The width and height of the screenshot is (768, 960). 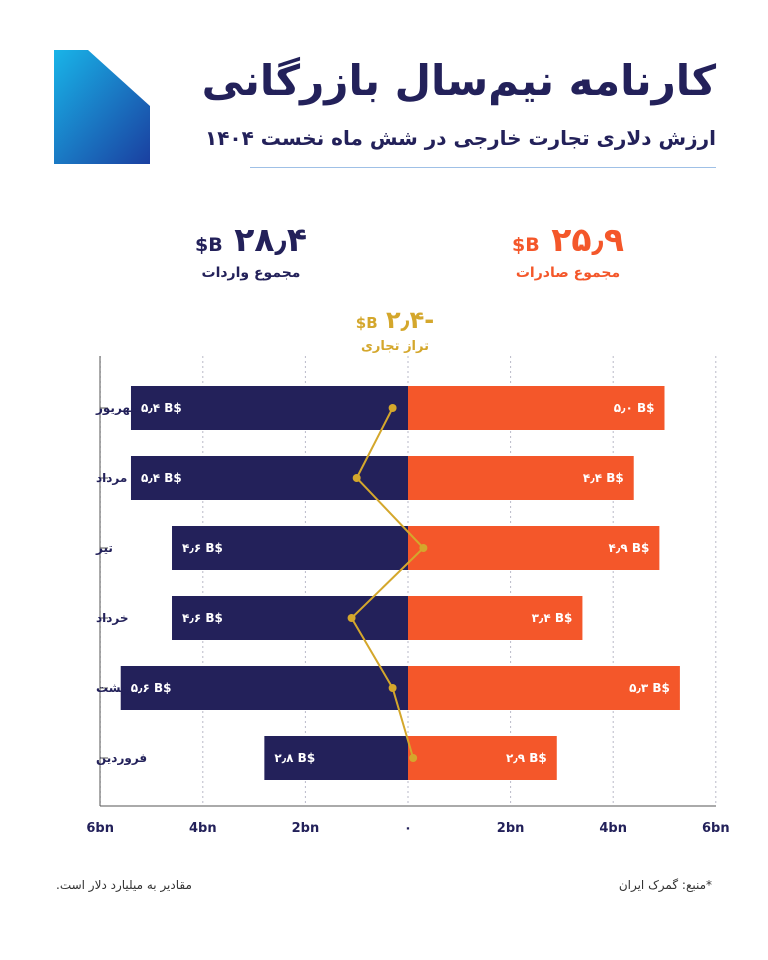 What do you see at coordinates (294, 758) in the screenshot?
I see `imports-value-label: ۲٫۸ B$` at bounding box center [294, 758].